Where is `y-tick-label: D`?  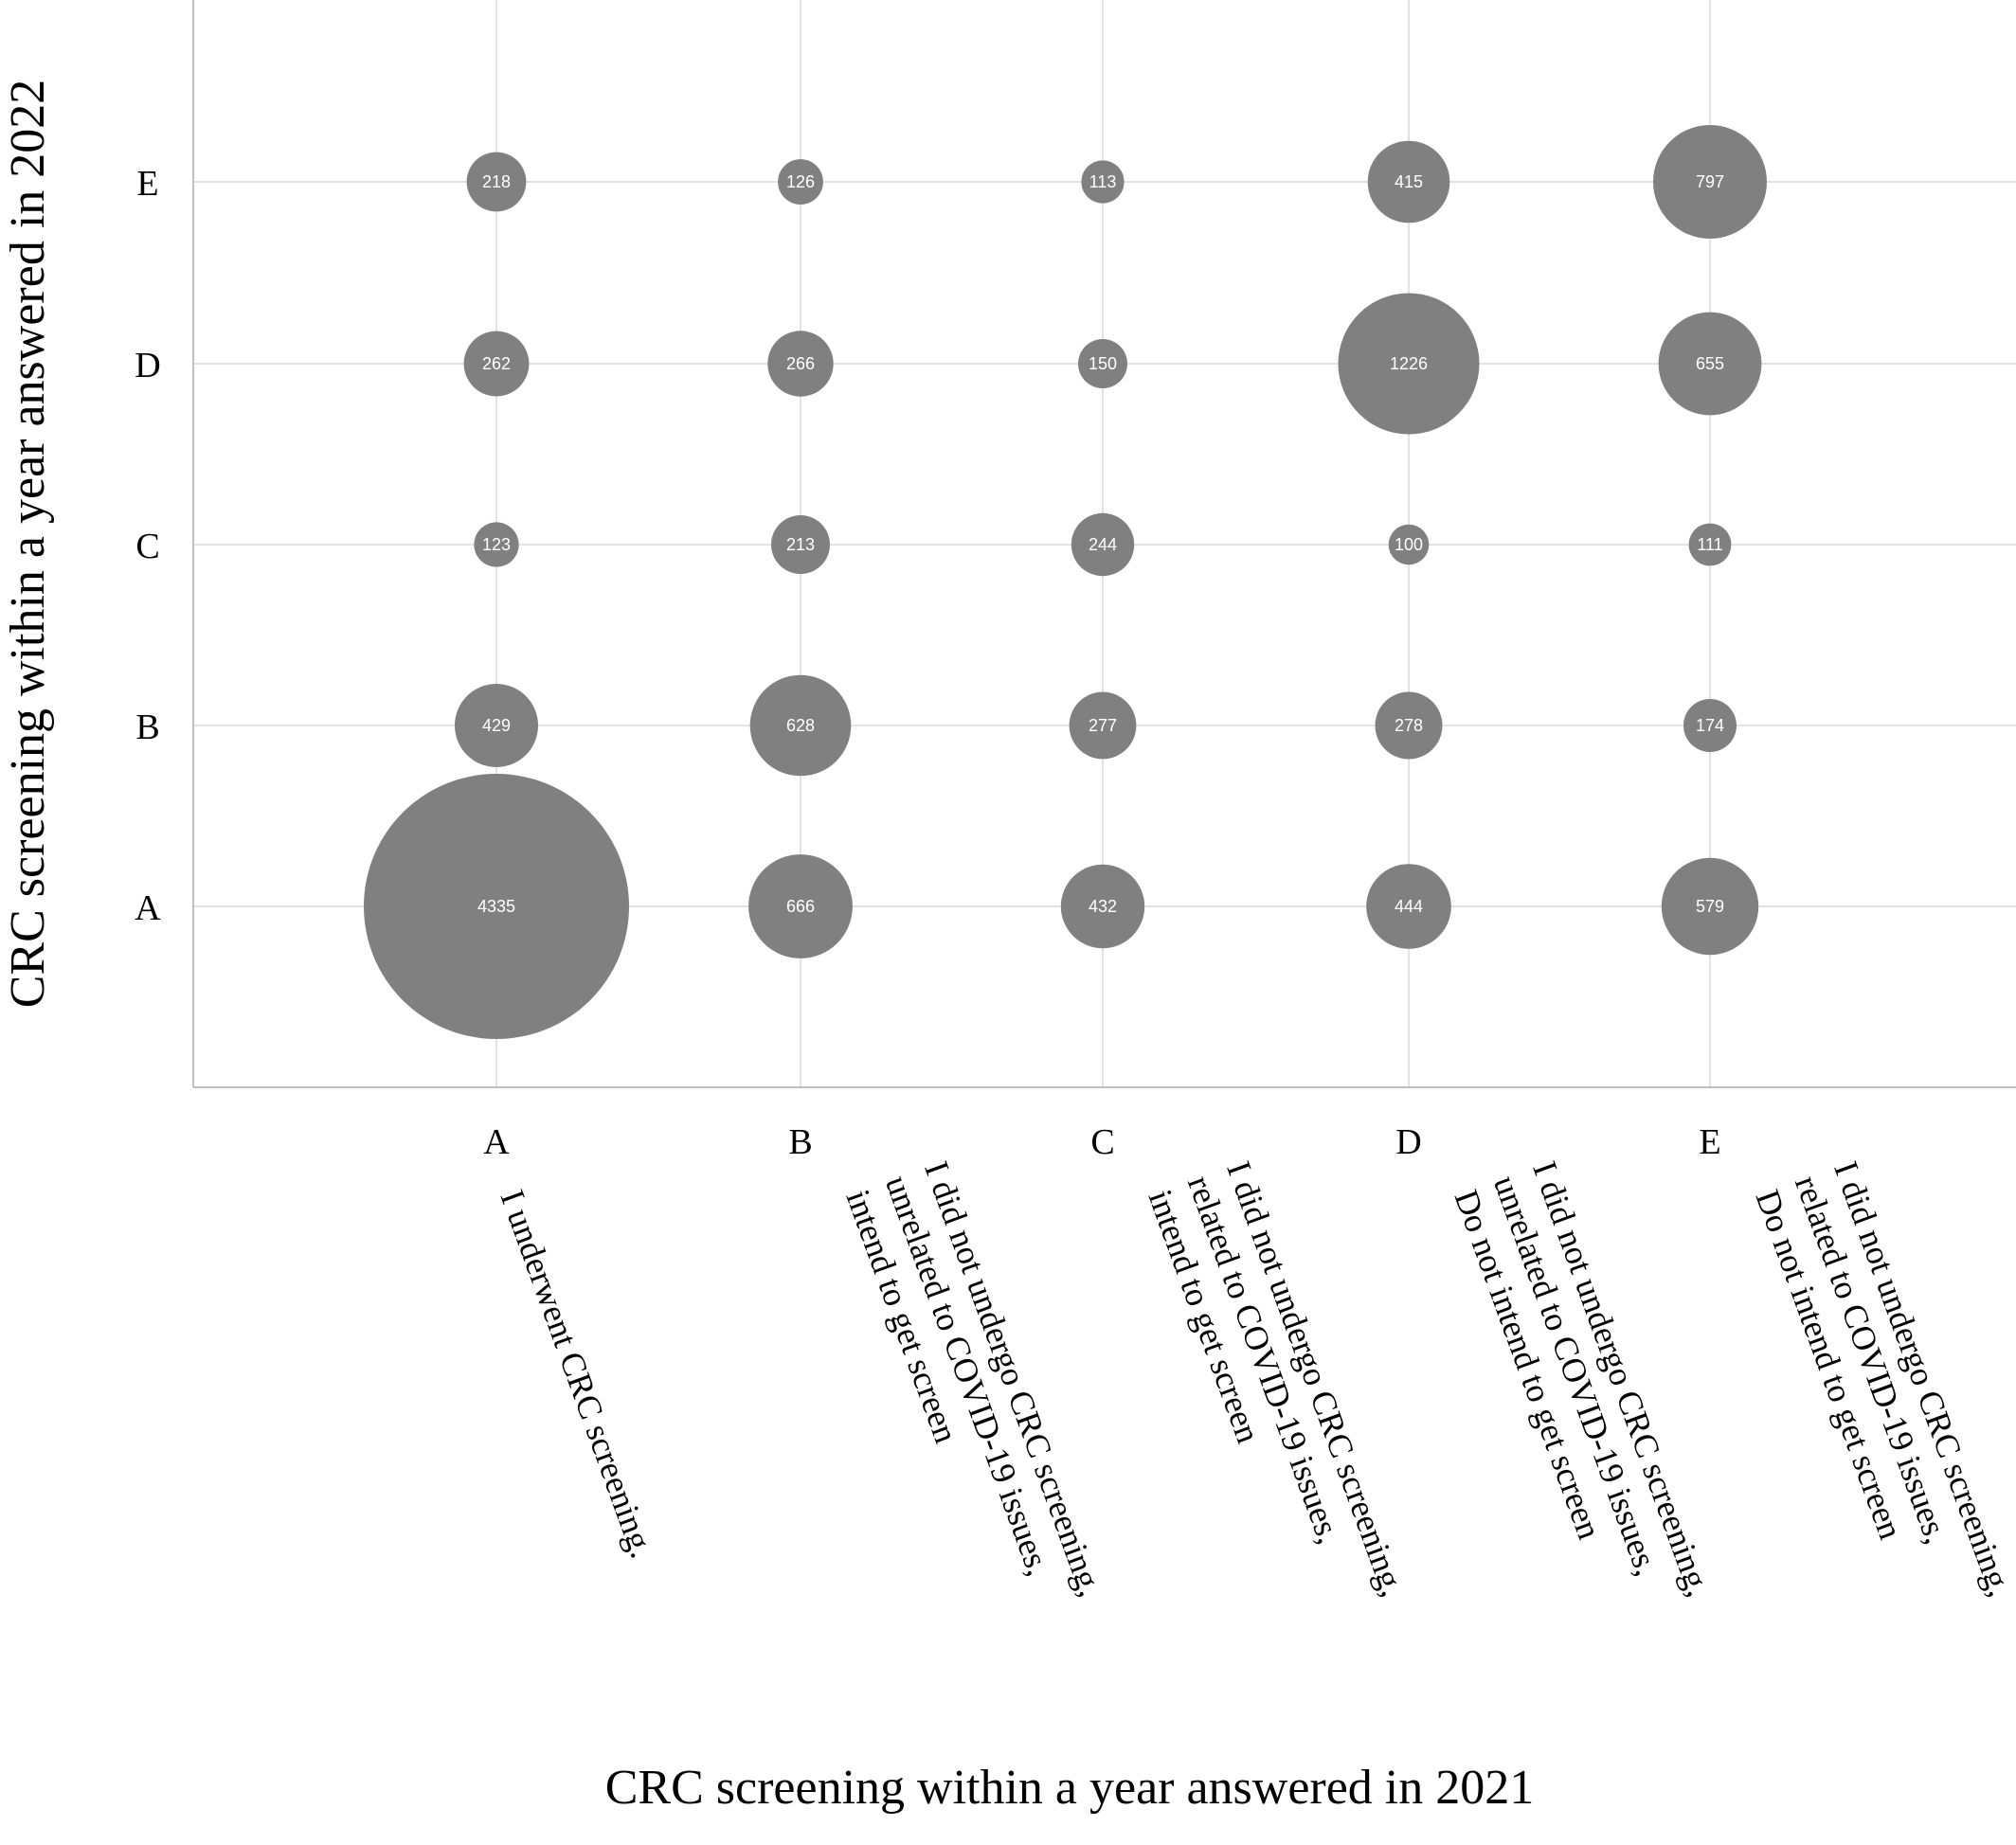 y-tick-label: D is located at coordinates (147, 365).